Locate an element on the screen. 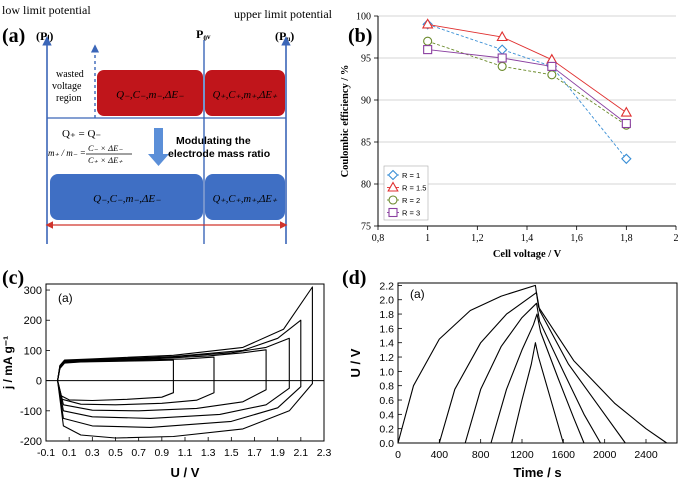 The image size is (693, 486). wasted-line1: wasted is located at coordinates (70, 74).